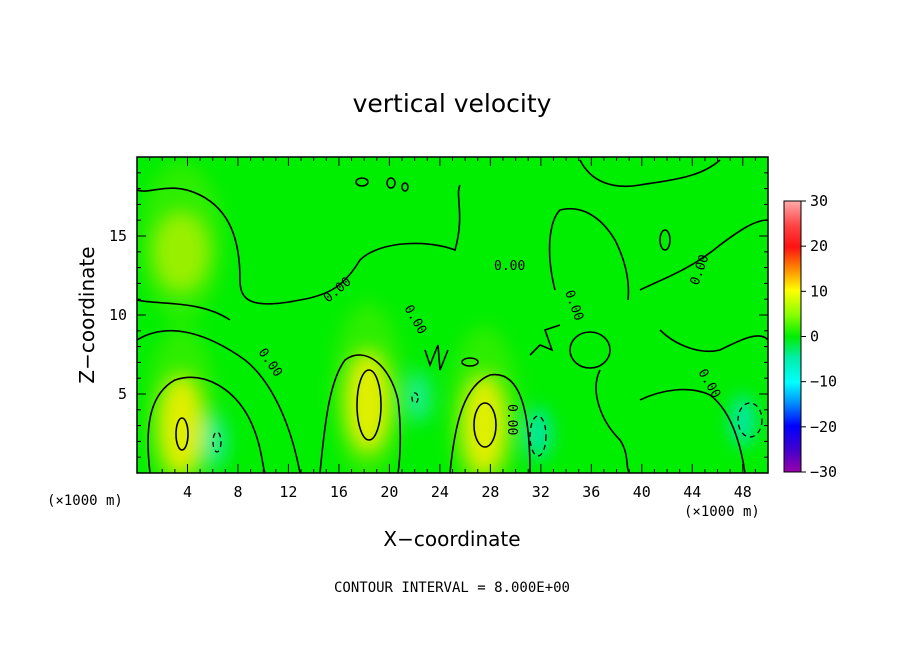 Image resolution: width=904 pixels, height=654 pixels. What do you see at coordinates (819, 291) in the screenshot?
I see `colorbar-tick-label: 10` at bounding box center [819, 291].